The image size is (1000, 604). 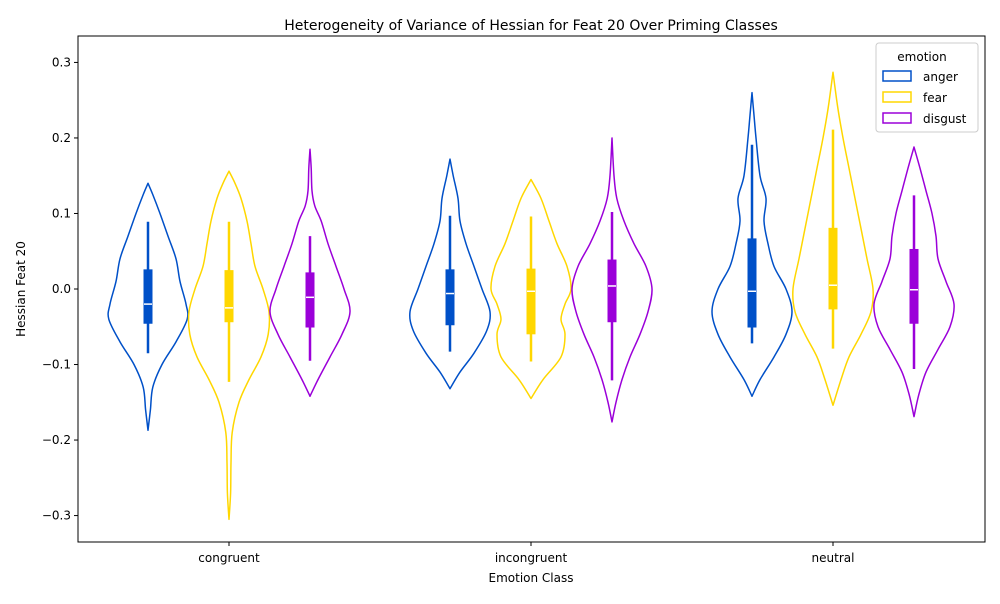 I want to click on violin-anger-incongruent, so click(x=450, y=274).